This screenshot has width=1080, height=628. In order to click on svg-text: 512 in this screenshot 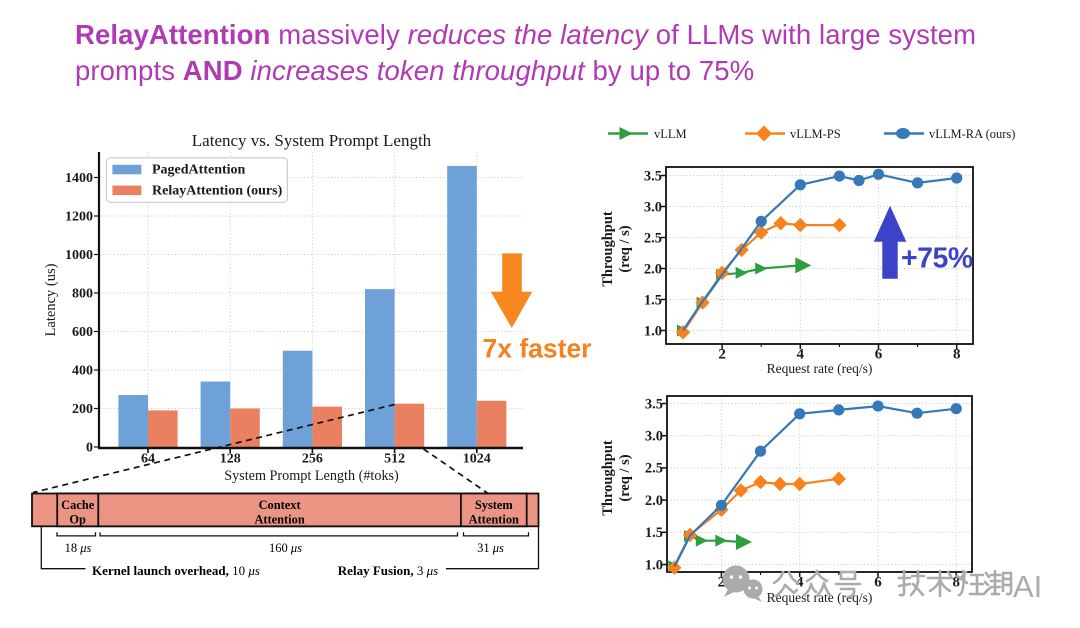, I will do `click(394, 459)`.